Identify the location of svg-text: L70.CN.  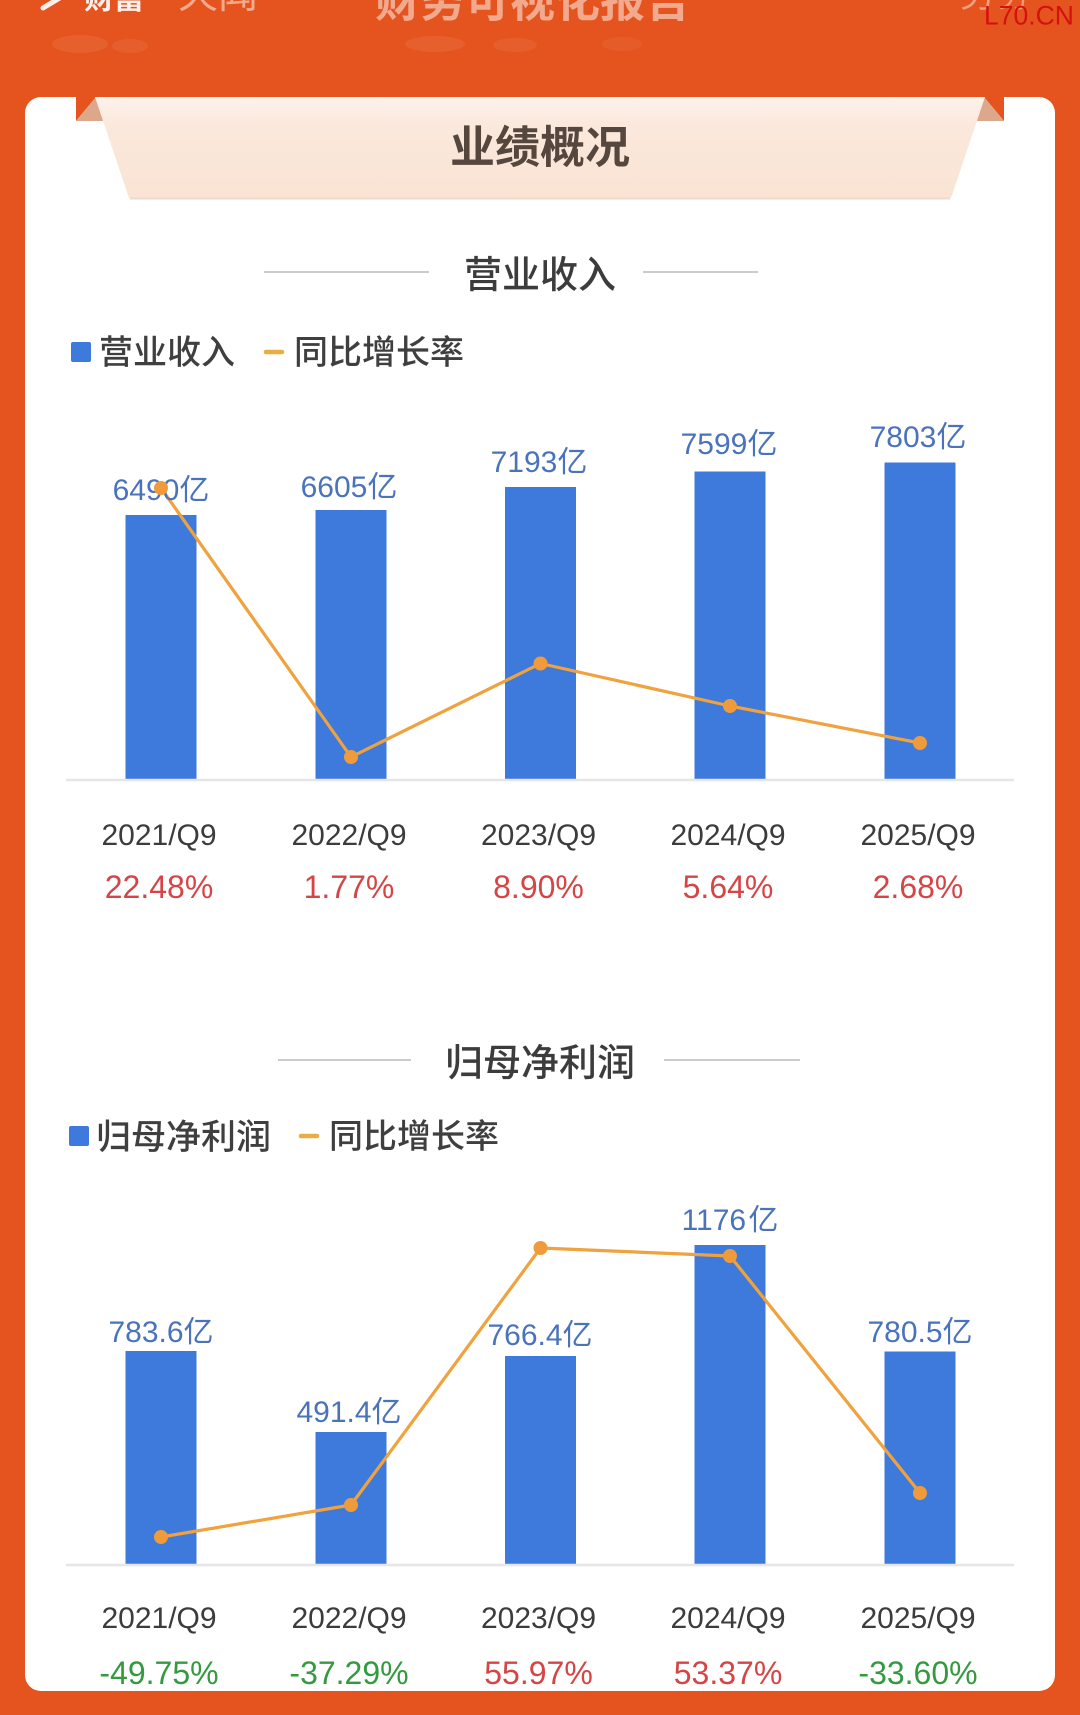
(1029, 16).